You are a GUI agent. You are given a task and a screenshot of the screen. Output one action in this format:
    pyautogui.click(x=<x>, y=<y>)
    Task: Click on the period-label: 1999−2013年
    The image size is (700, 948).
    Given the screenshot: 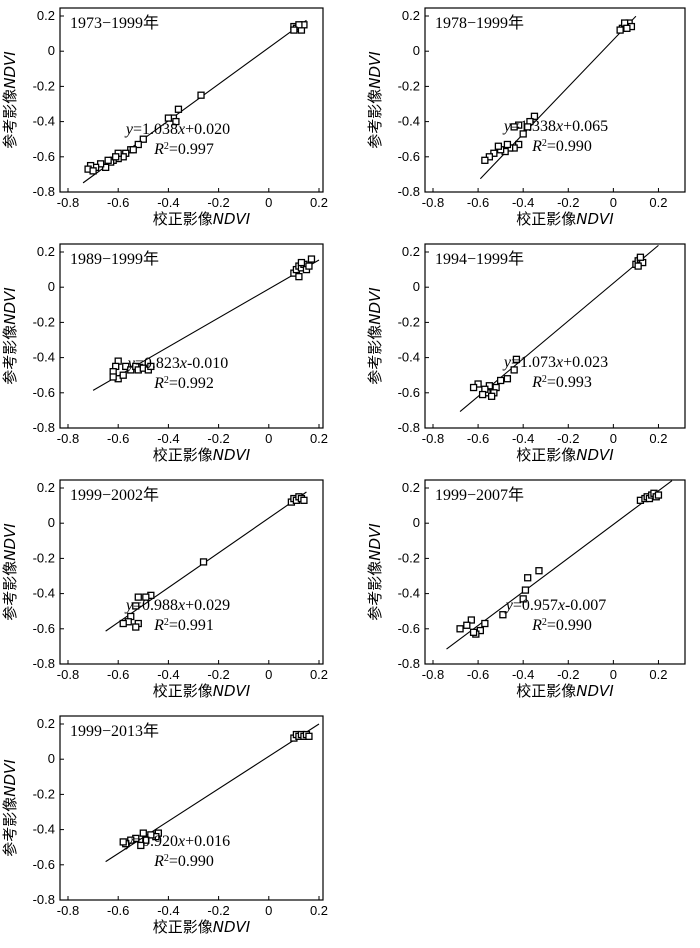 What is the action you would take?
    pyautogui.click(x=114, y=731)
    